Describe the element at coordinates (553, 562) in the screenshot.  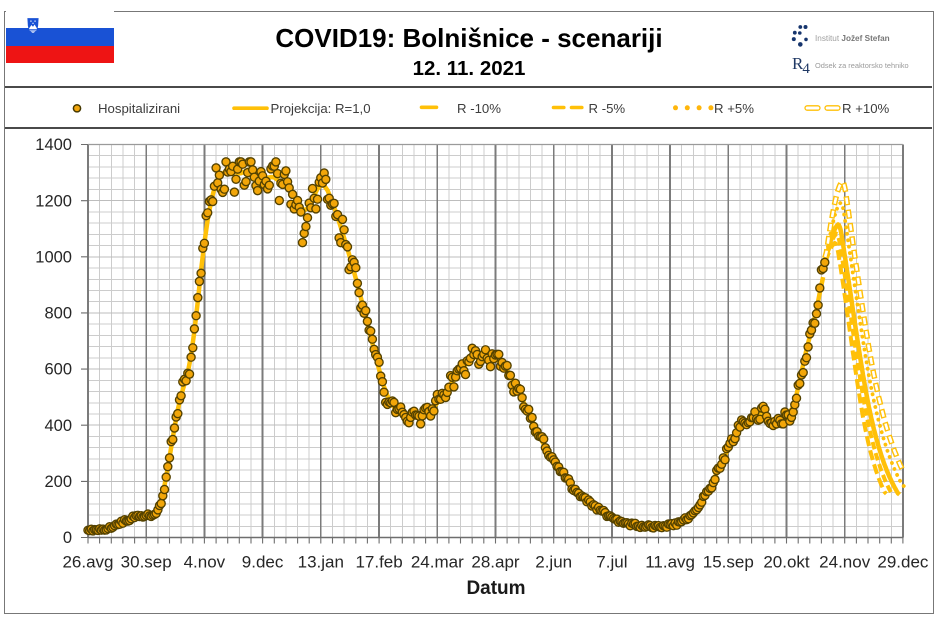
I see `svg-text: 2.jun` at that location.